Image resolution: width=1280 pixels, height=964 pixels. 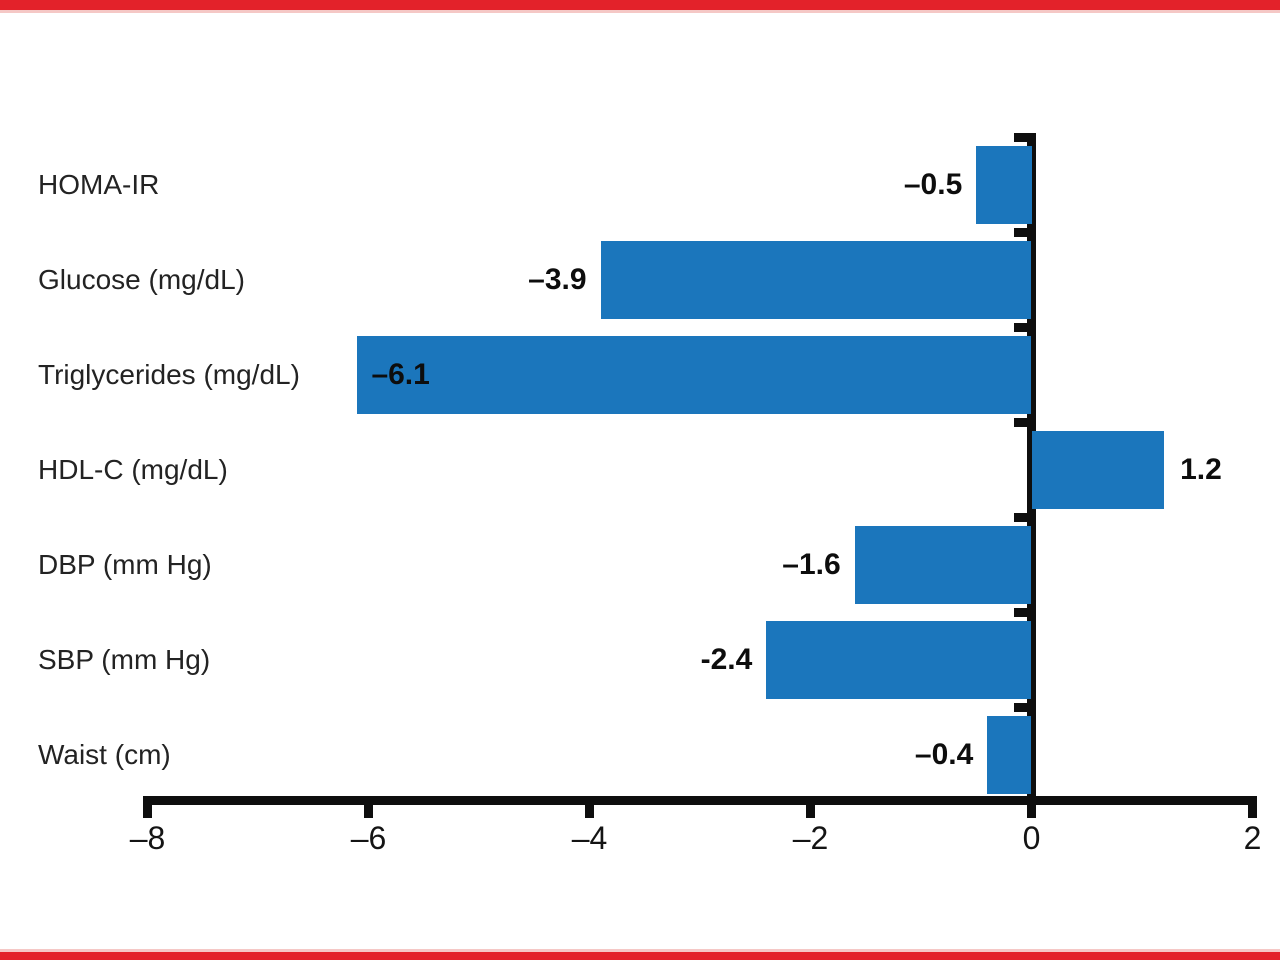 What do you see at coordinates (726, 659) in the screenshot?
I see `value-label: -2.4` at bounding box center [726, 659].